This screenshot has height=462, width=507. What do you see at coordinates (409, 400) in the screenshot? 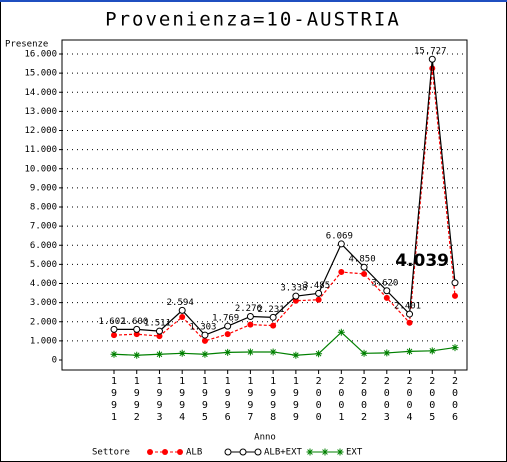
I see `x-tick-label: 2004` at bounding box center [409, 400].